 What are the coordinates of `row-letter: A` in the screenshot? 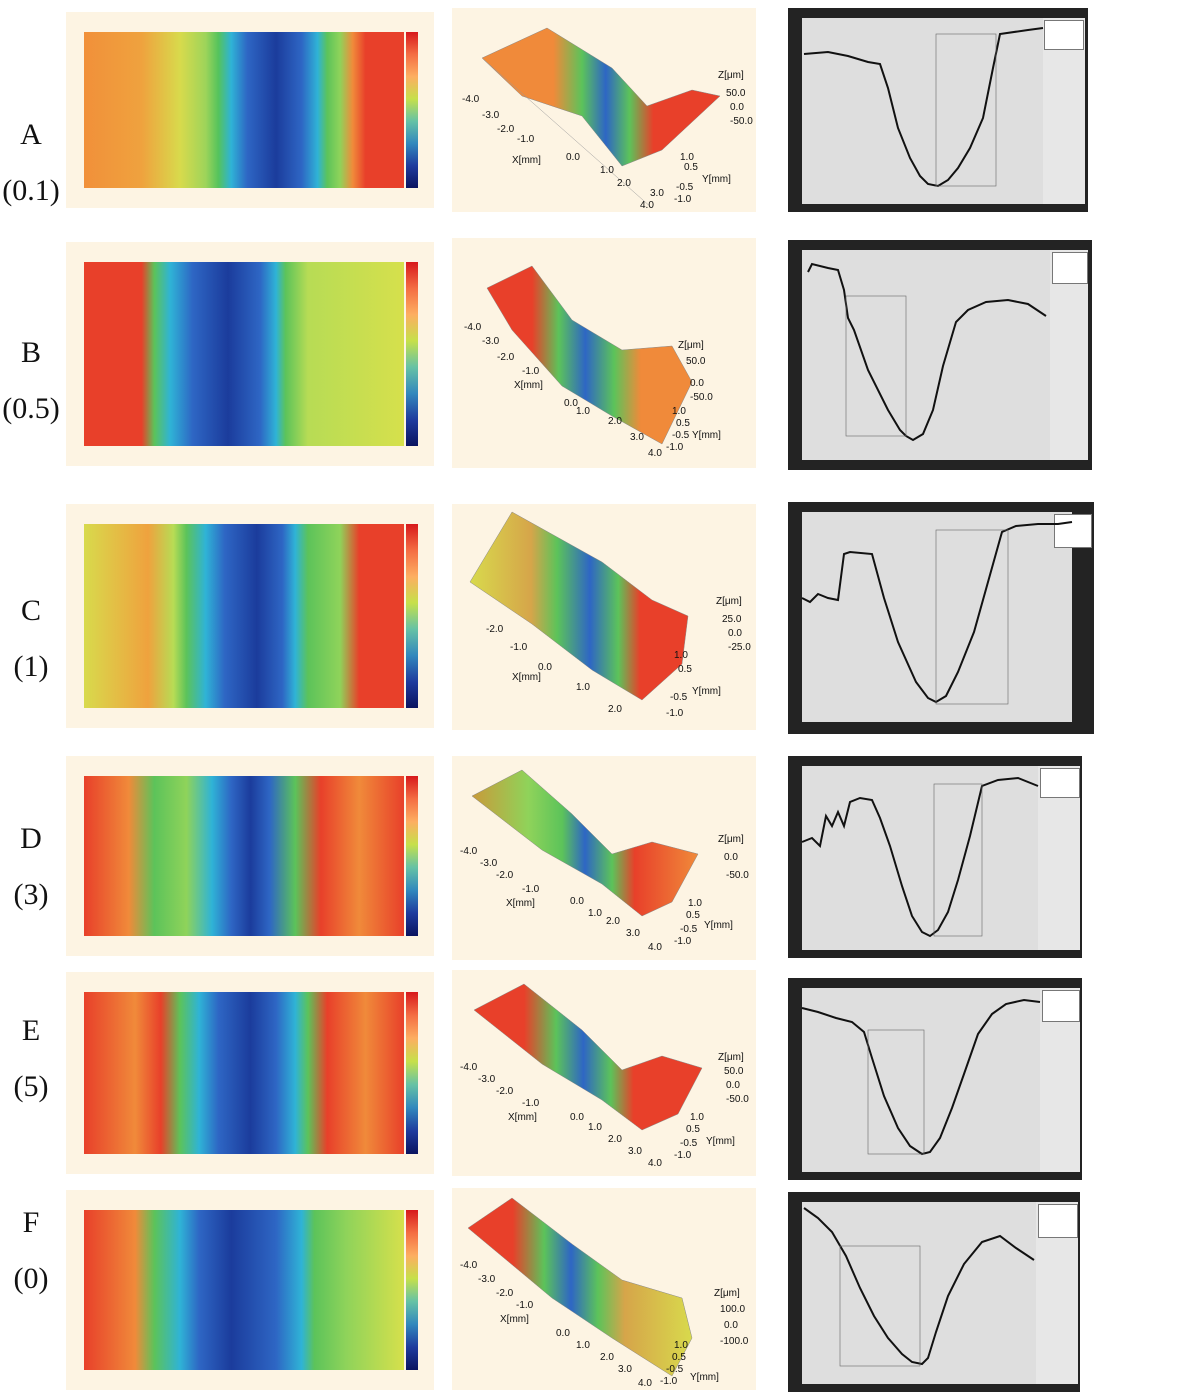 It's located at (31, 134).